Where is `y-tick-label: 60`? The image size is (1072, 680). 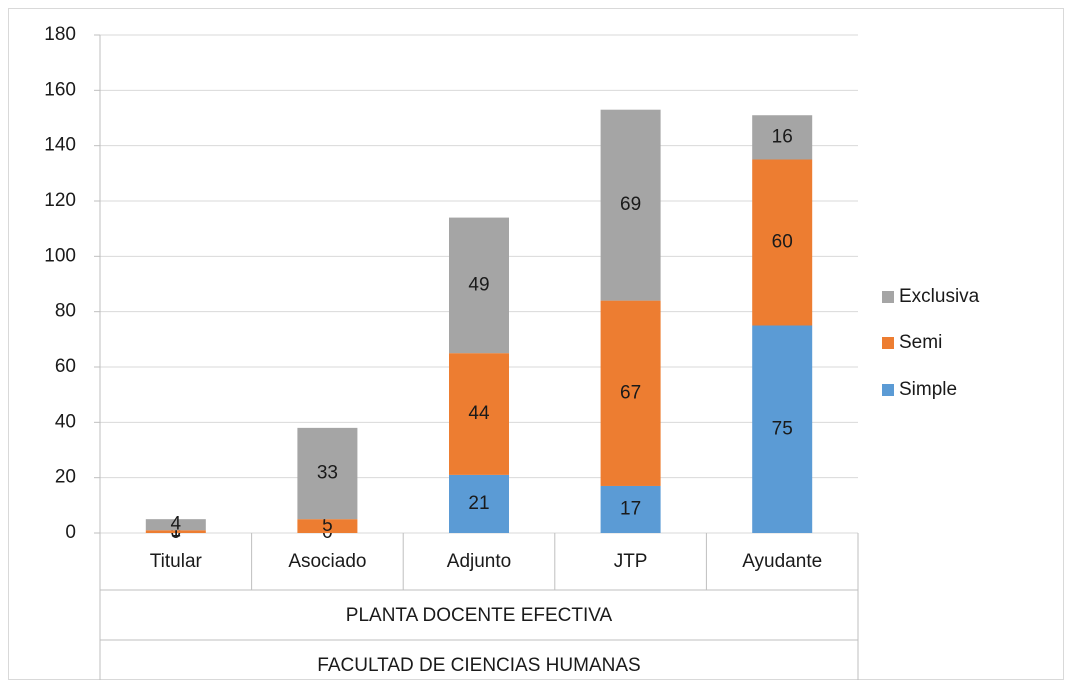
y-tick-label: 60 is located at coordinates (65, 366).